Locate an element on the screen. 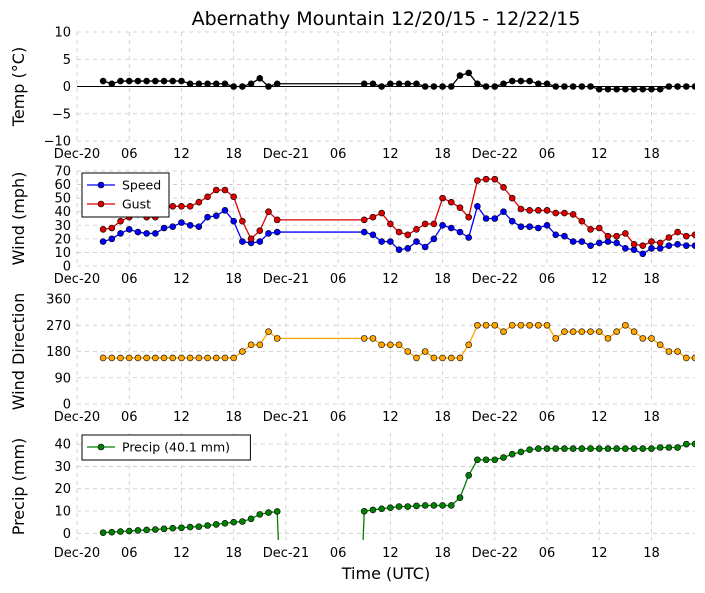 This screenshot has width=705, height=593. temp-ytick-label: 10 is located at coordinates (62, 33).